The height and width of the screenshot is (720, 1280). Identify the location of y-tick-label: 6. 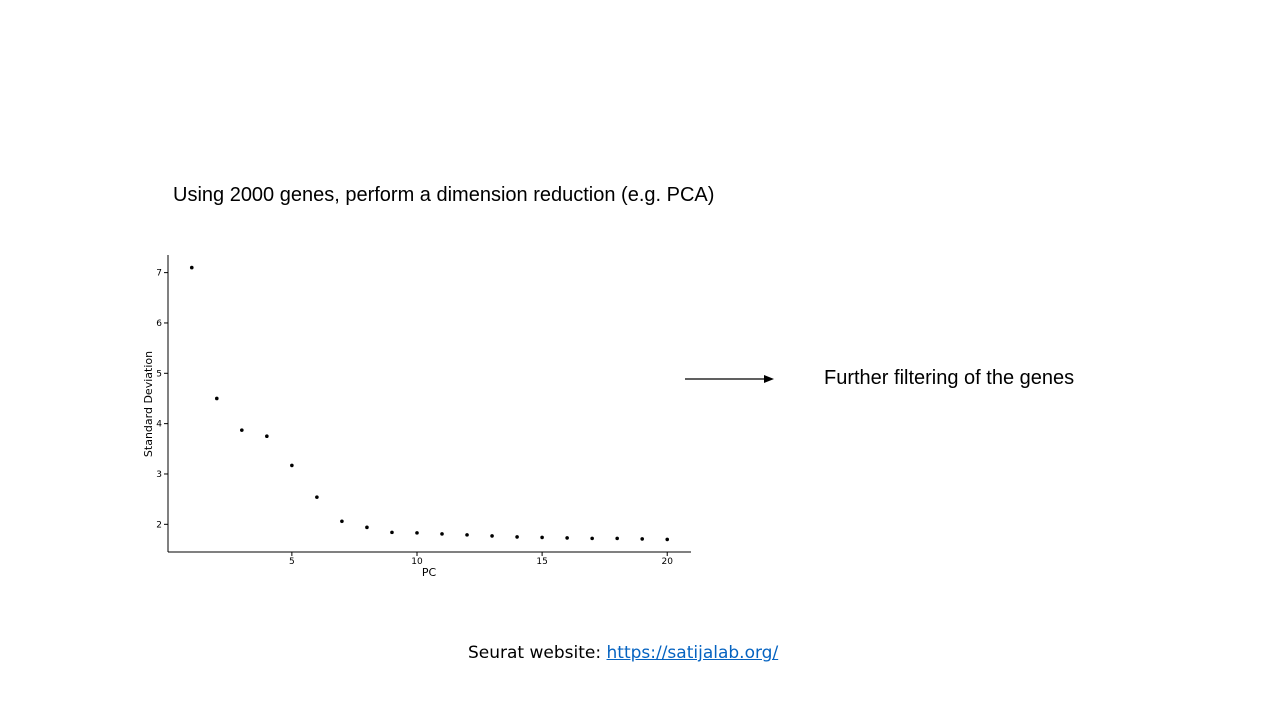
(159, 324).